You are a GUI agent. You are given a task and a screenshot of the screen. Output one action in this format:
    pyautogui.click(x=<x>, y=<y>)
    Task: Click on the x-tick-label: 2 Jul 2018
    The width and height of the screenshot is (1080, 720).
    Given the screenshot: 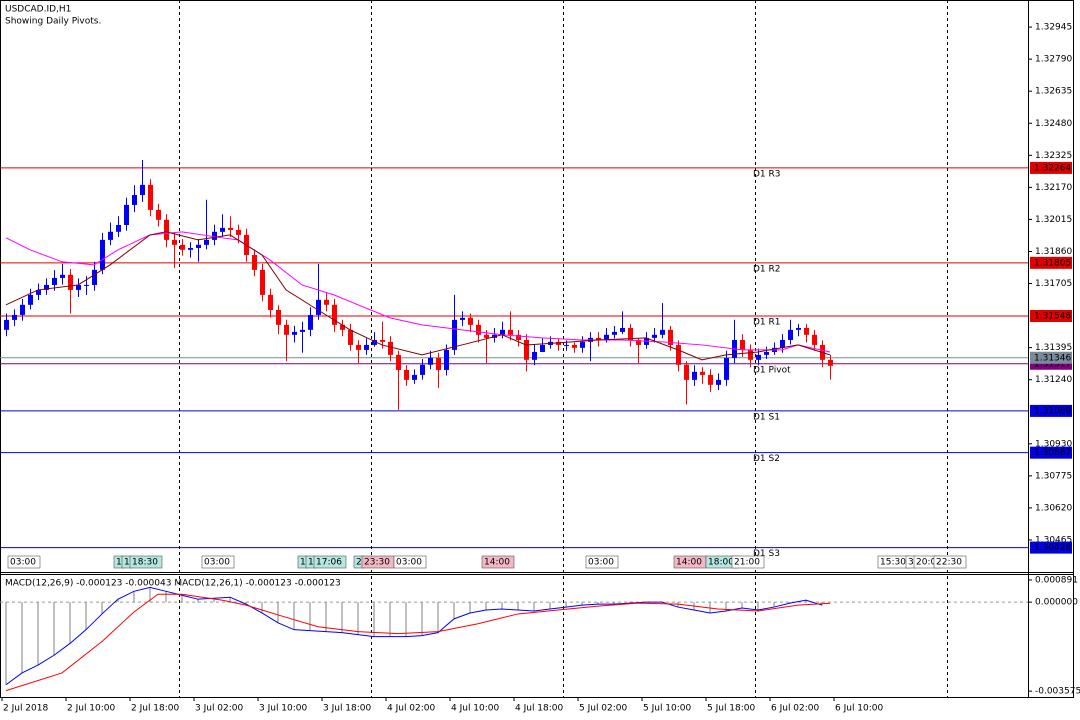 What is the action you would take?
    pyautogui.click(x=25, y=709)
    